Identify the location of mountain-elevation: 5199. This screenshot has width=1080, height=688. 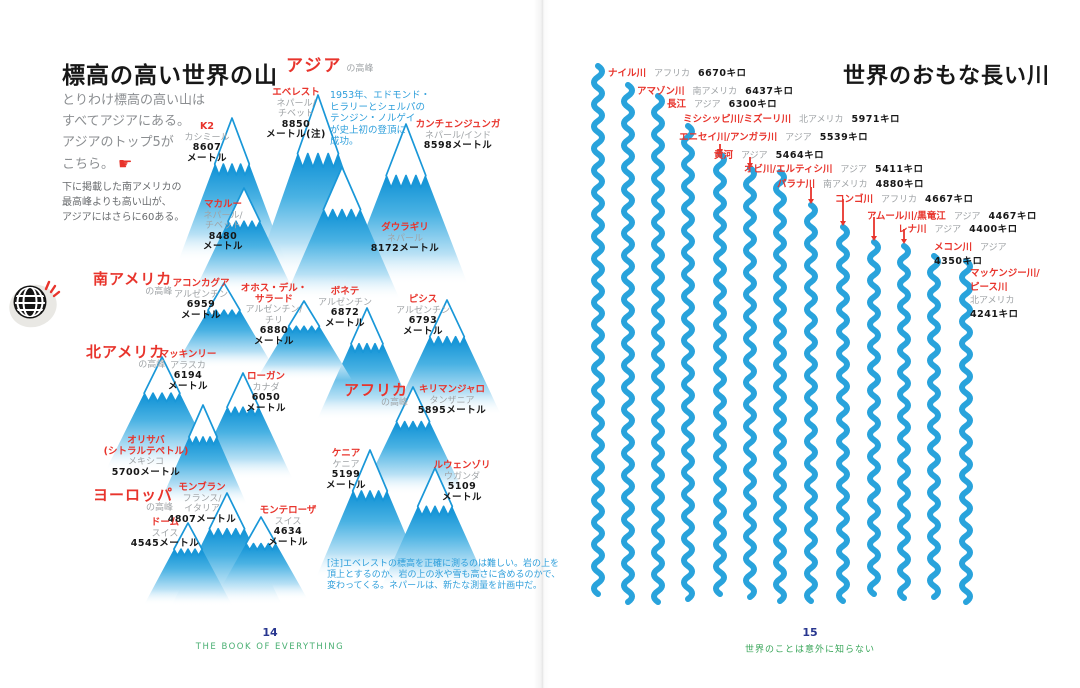
(346, 474).